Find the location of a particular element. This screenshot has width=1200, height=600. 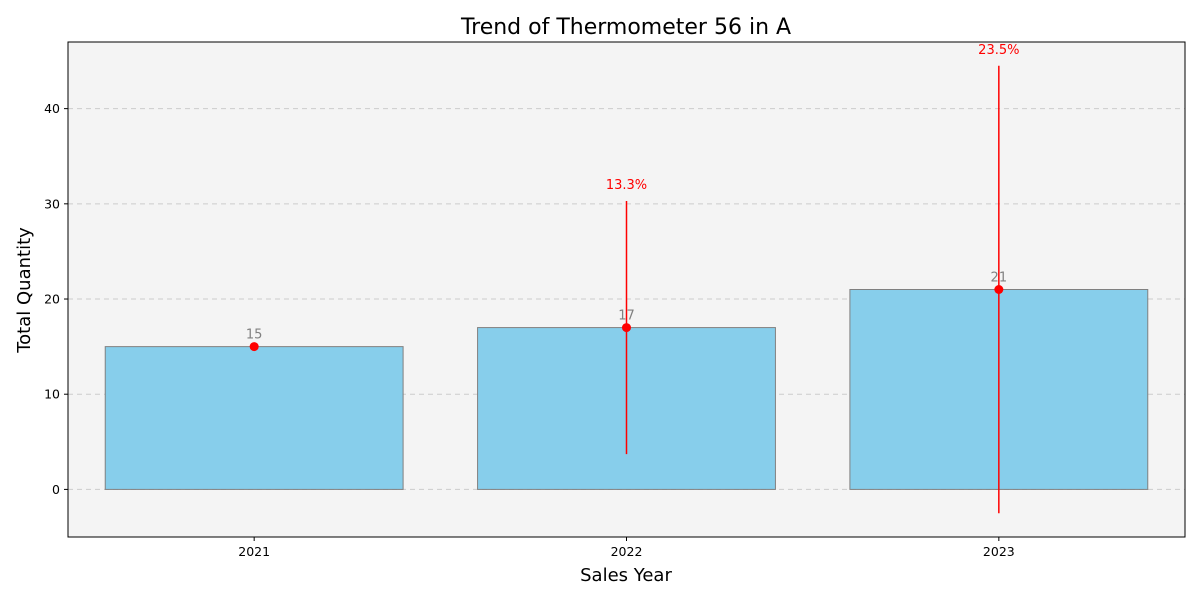

chart-title: Trend of Thermometer 56 in A is located at coordinates (625, 27).